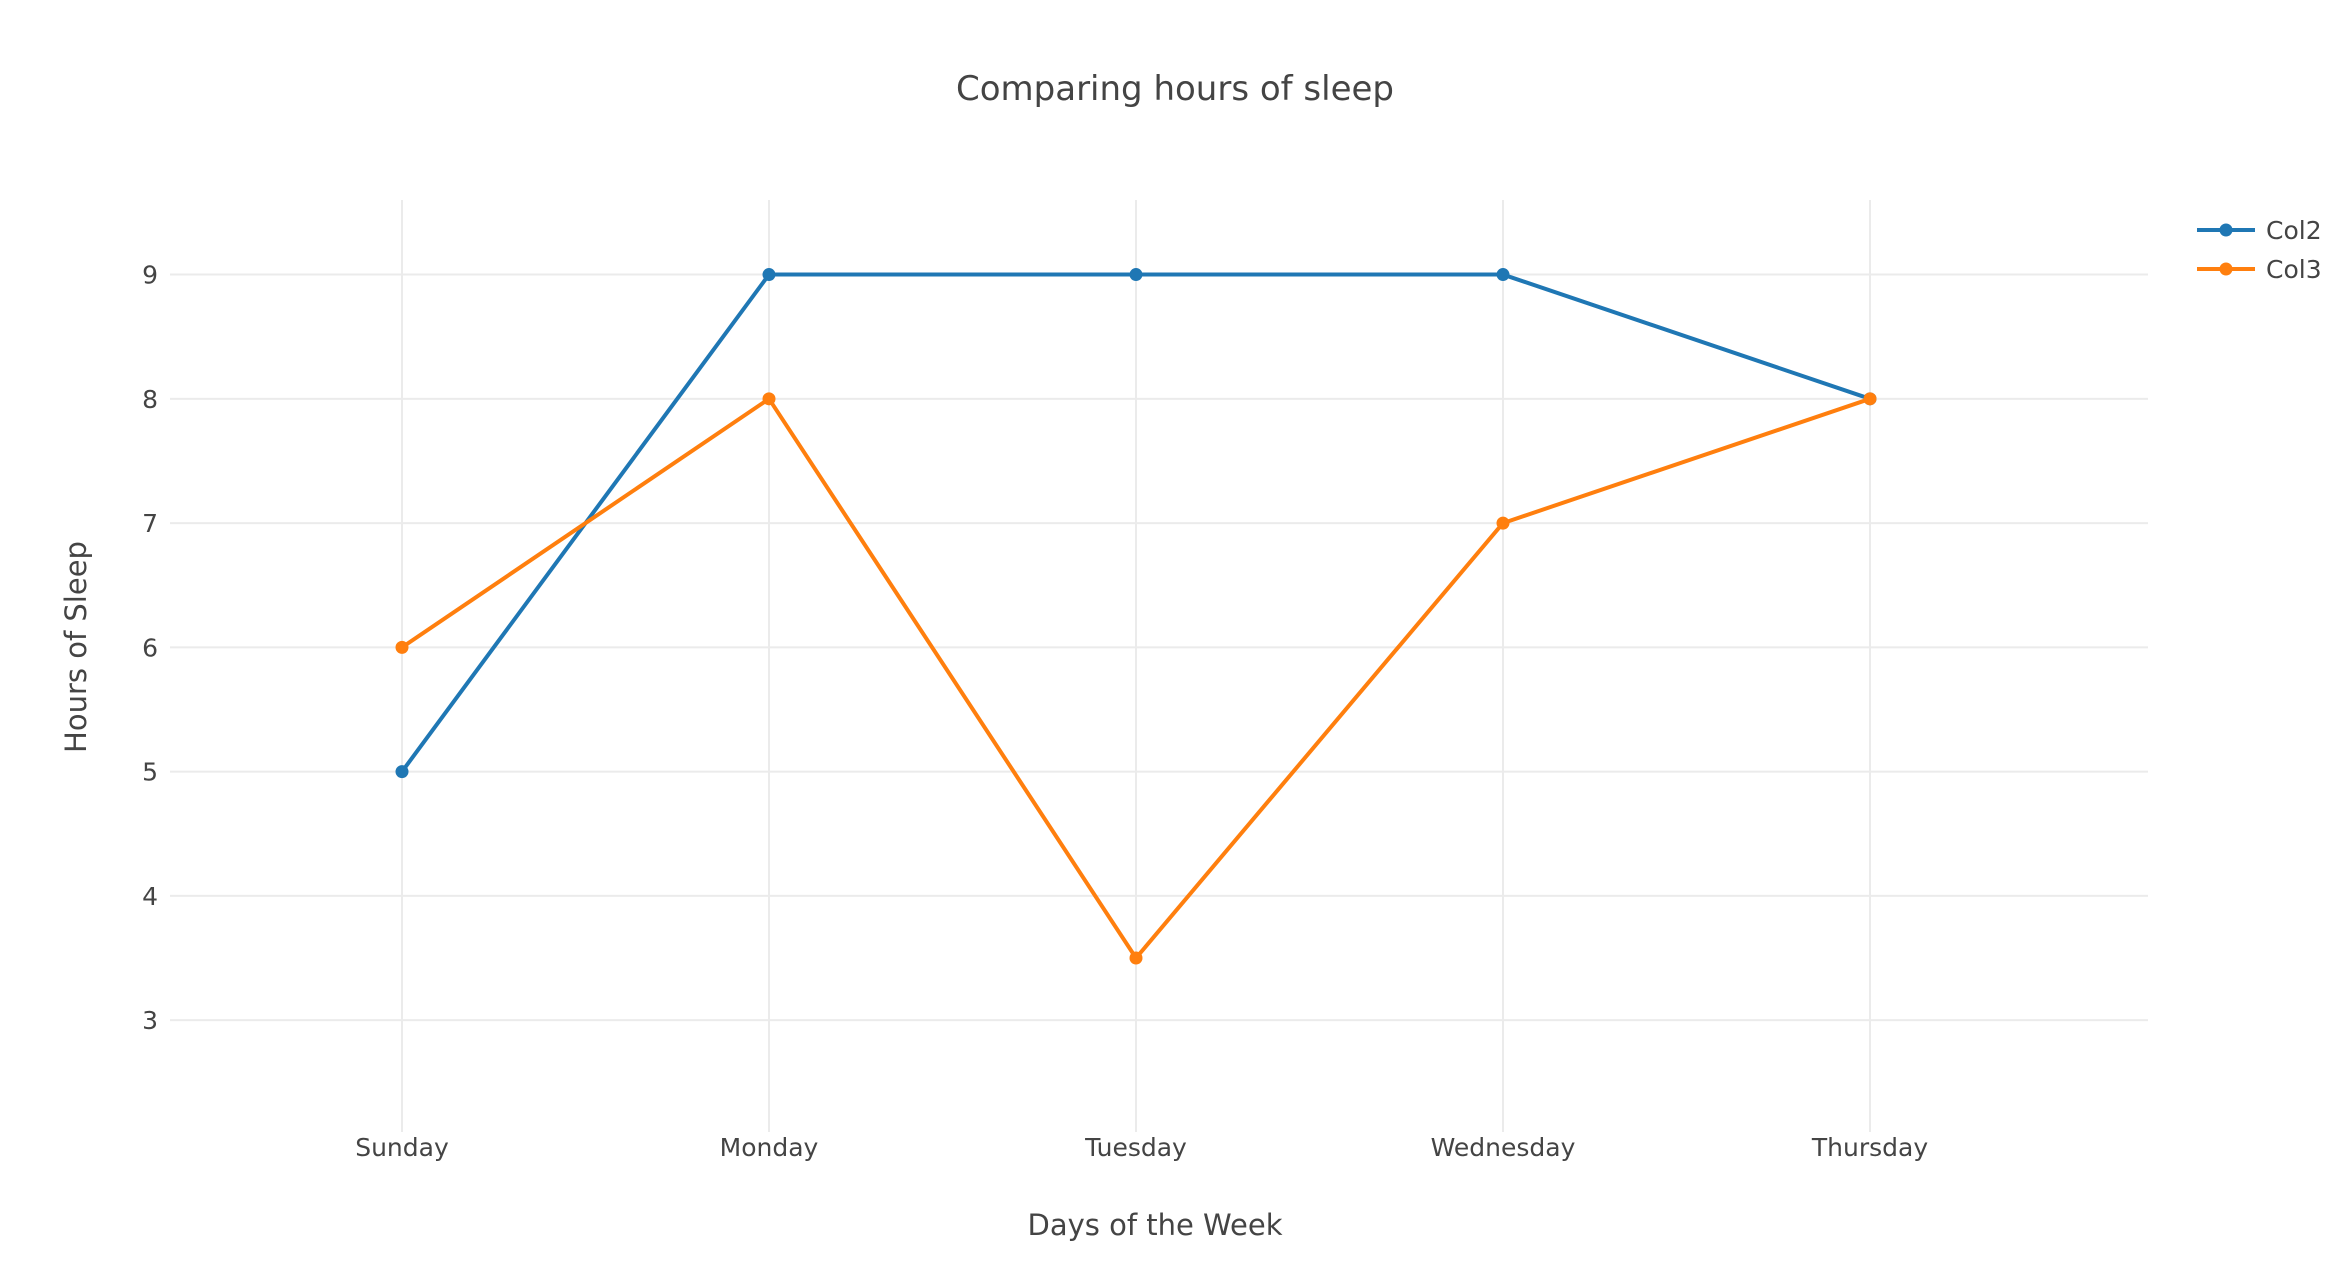 Image resolution: width=2340 pixels, height=1284 pixels. What do you see at coordinates (150, 523) in the screenshot?
I see `y-tick-label: 7` at bounding box center [150, 523].